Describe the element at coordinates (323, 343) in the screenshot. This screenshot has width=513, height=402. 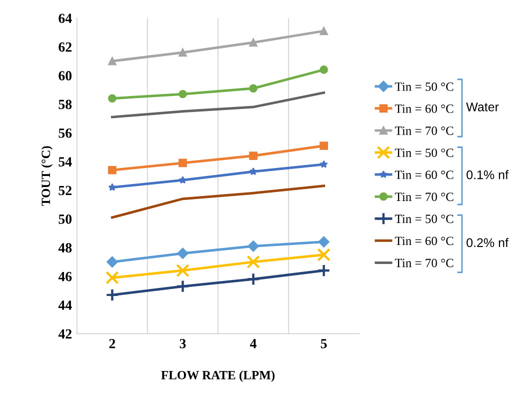
I see `x-tick-label: 5` at that location.